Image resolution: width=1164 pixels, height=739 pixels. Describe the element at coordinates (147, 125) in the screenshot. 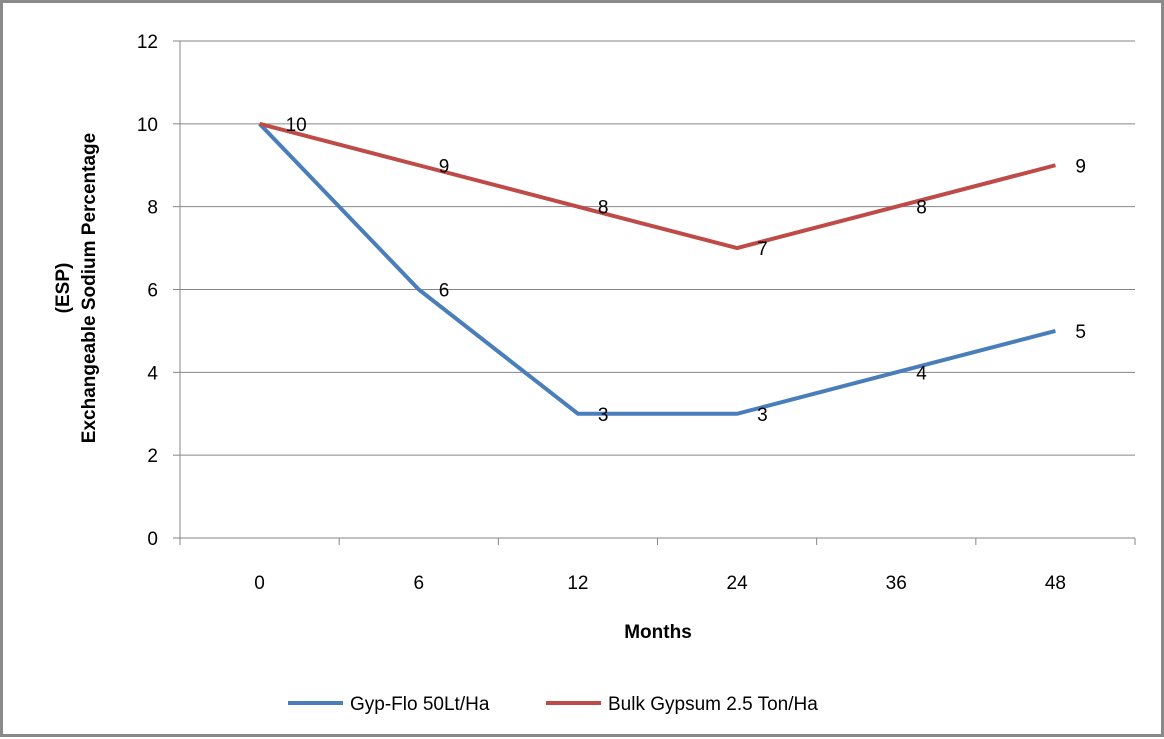

I see `y-tick-label-10: 10` at that location.